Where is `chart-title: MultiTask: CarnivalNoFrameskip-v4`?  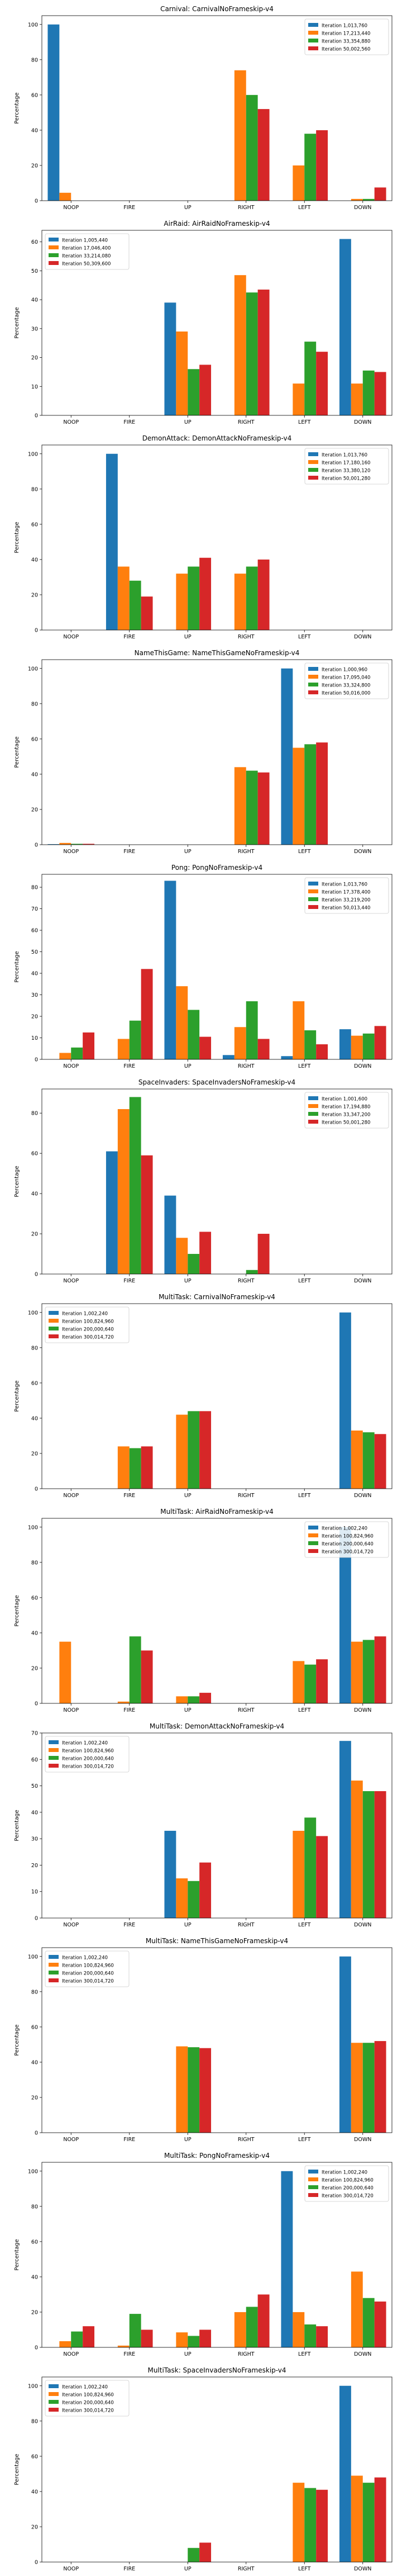
chart-title: MultiTask: CarnivalNoFrameskip-v4 is located at coordinates (217, 1297).